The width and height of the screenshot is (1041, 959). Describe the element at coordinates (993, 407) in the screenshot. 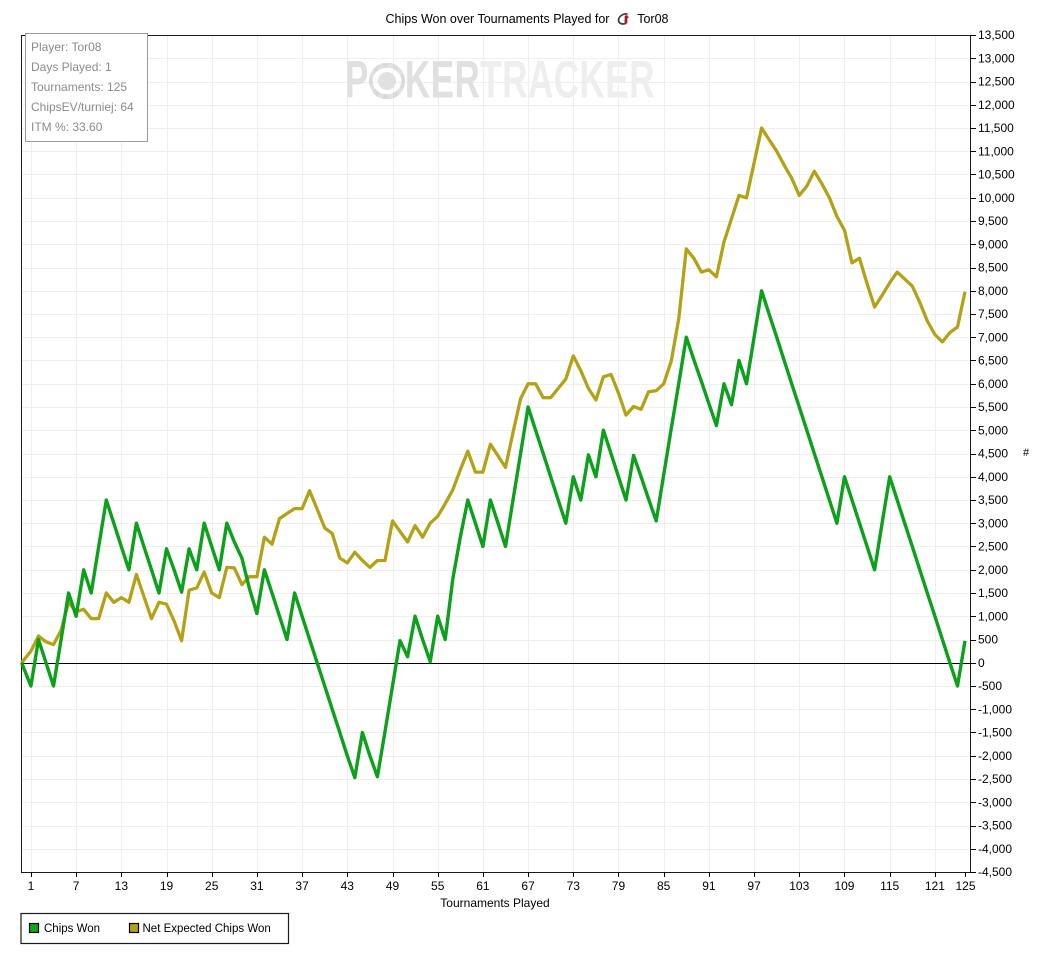

I see `svg-text: 5,500` at that location.